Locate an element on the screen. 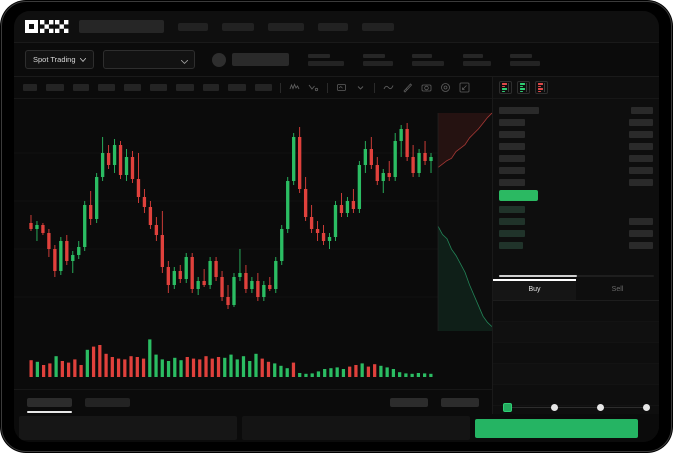 The height and width of the screenshot is (453, 673). timeframe-time is located at coordinates (30, 87).